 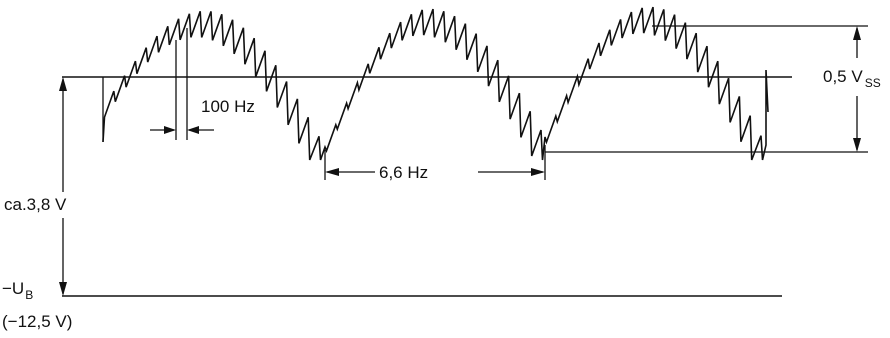 What do you see at coordinates (538, 172) in the screenshot?
I see `dim-6hz-right-arrow` at bounding box center [538, 172].